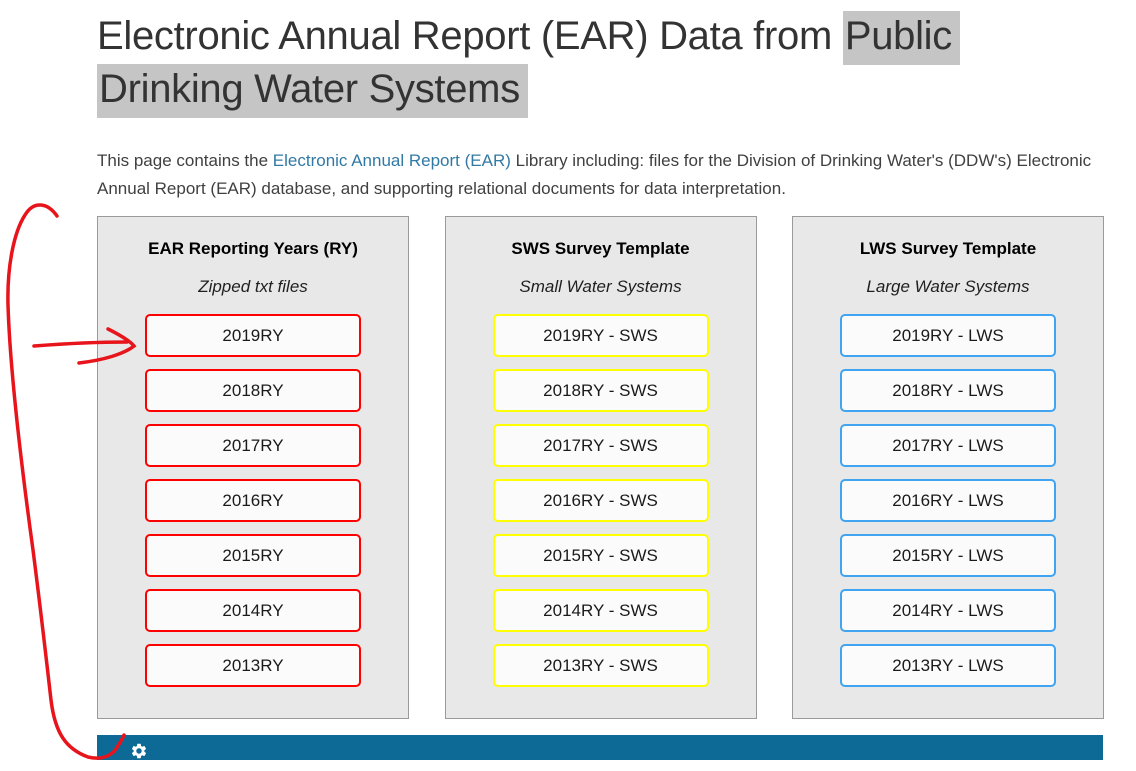  What do you see at coordinates (139, 751) in the screenshot?
I see `gear-icon` at bounding box center [139, 751].